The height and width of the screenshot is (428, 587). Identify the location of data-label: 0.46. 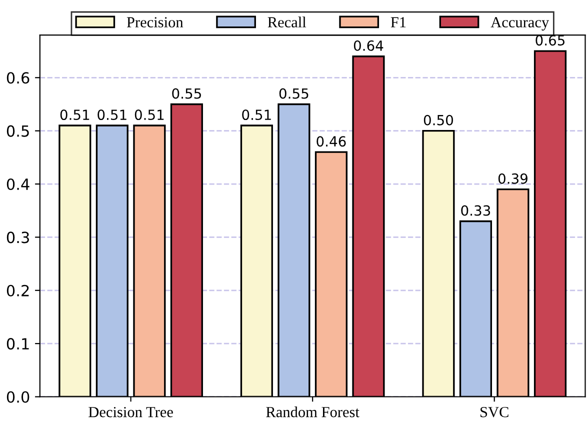
(331, 141).